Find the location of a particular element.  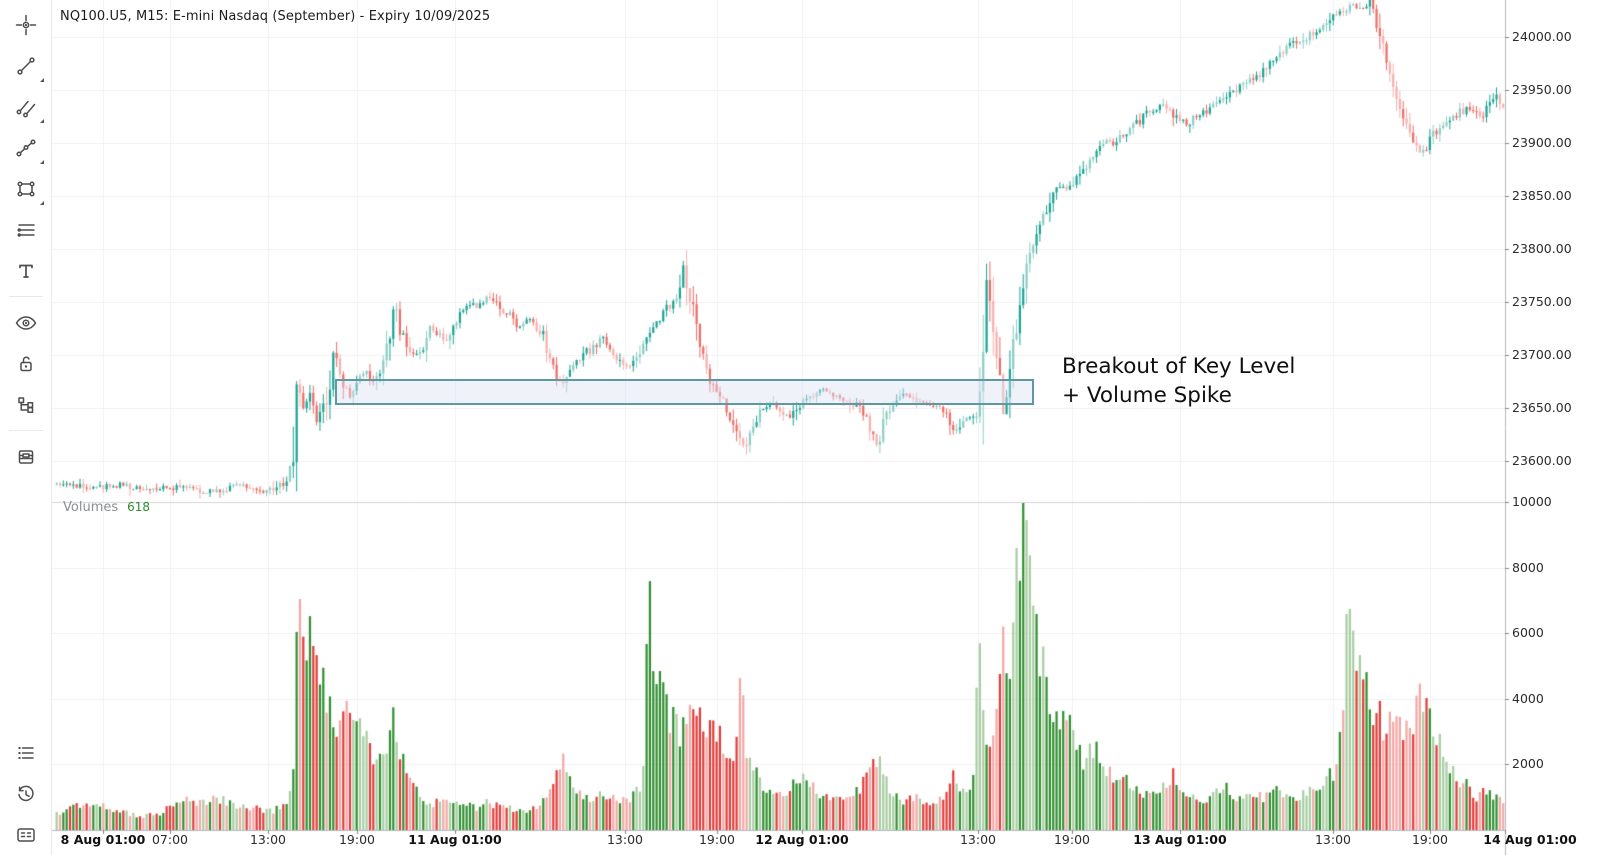

volume-tick-label: 6000 is located at coordinates (1528, 633).